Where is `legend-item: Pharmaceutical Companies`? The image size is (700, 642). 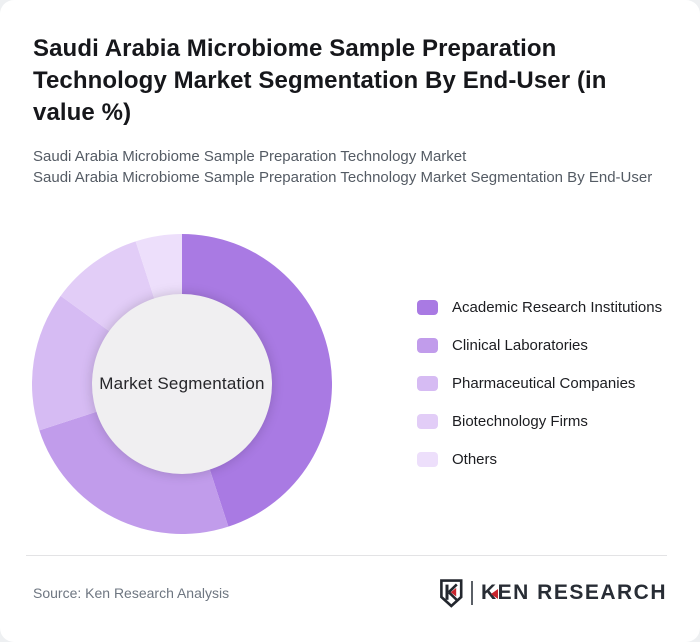
legend-item: Pharmaceutical Companies is located at coordinates (539, 383).